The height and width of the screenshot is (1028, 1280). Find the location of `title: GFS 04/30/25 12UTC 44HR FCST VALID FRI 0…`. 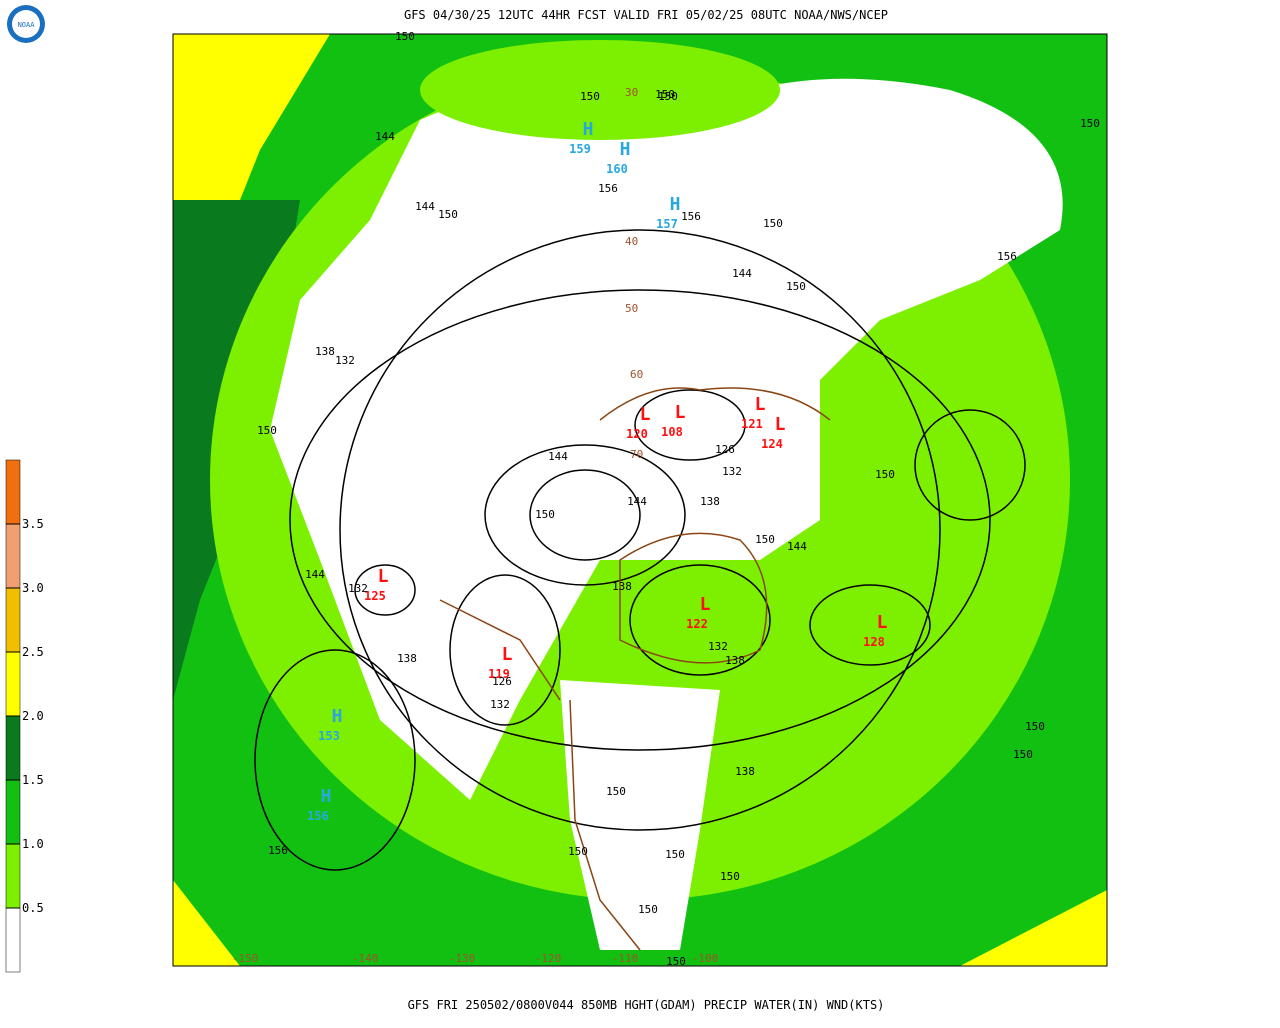

title: GFS 04/30/25 12UTC 44HR FCST VALID FRI 0… is located at coordinates (646, 15).